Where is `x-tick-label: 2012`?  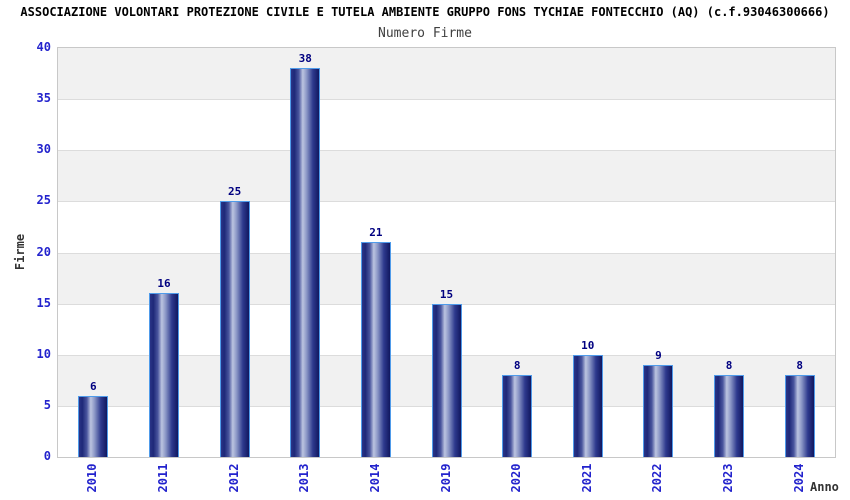
x-tick-label: 2012 is located at coordinates (233, 478).